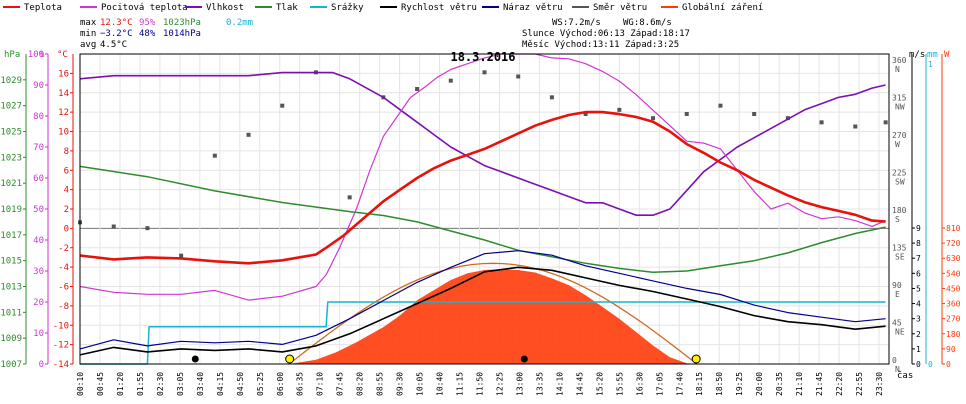 This screenshot has height=404, width=966. Describe the element at coordinates (897, 144) in the screenshot. I see `wind-dir-tick-label: W` at that location.